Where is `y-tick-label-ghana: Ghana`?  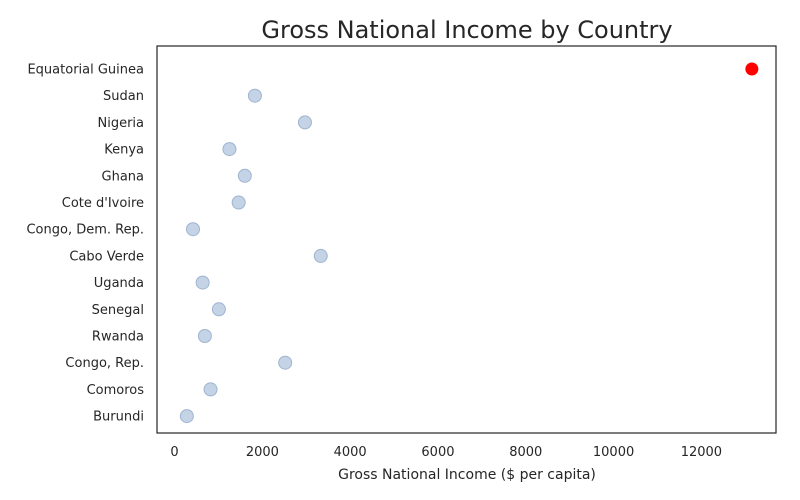
y-tick-label-ghana: Ghana is located at coordinates (123, 176).